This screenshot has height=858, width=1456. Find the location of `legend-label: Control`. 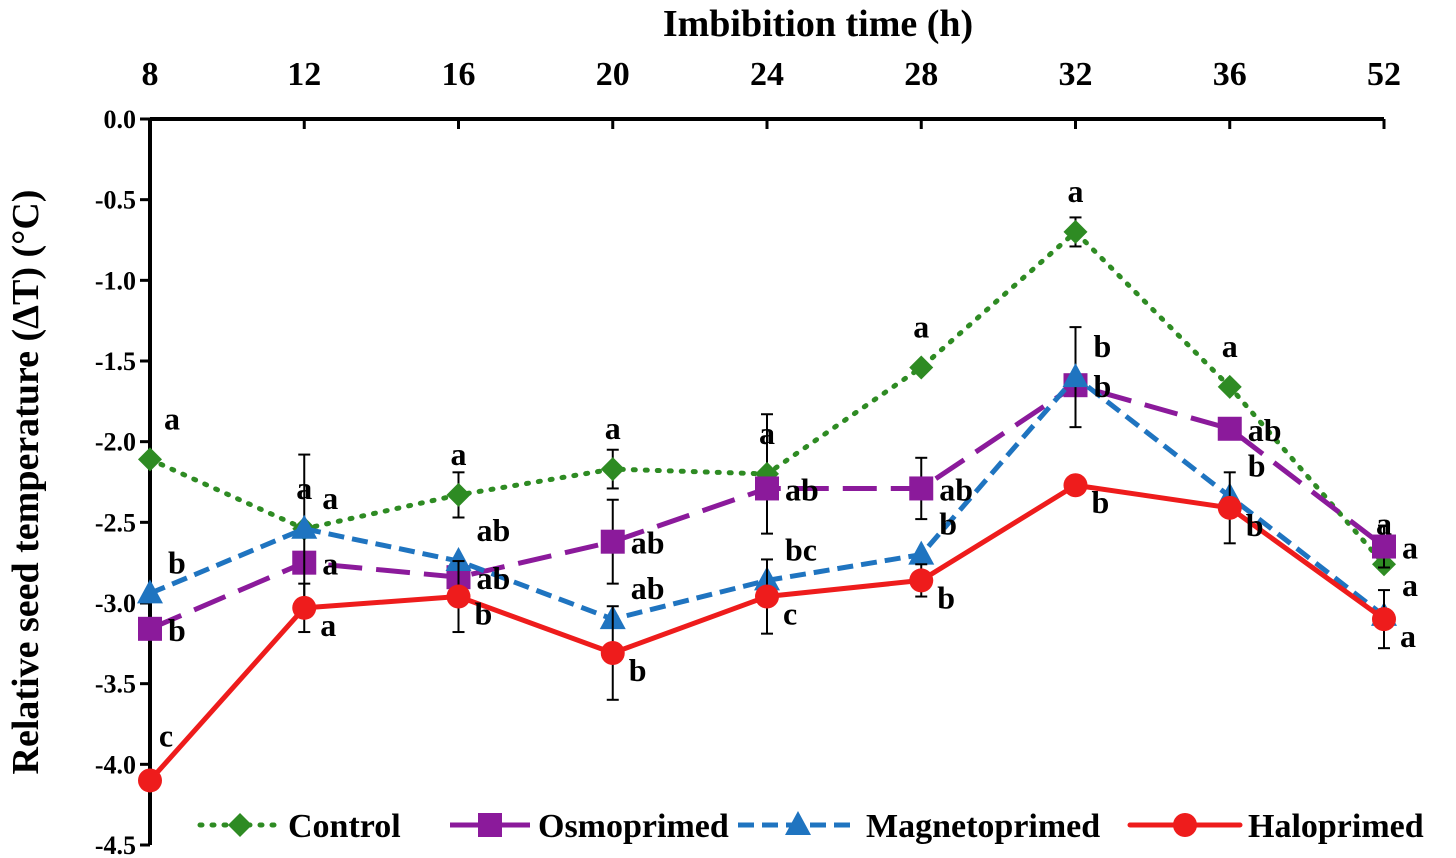

legend-label: Control is located at coordinates (344, 826).